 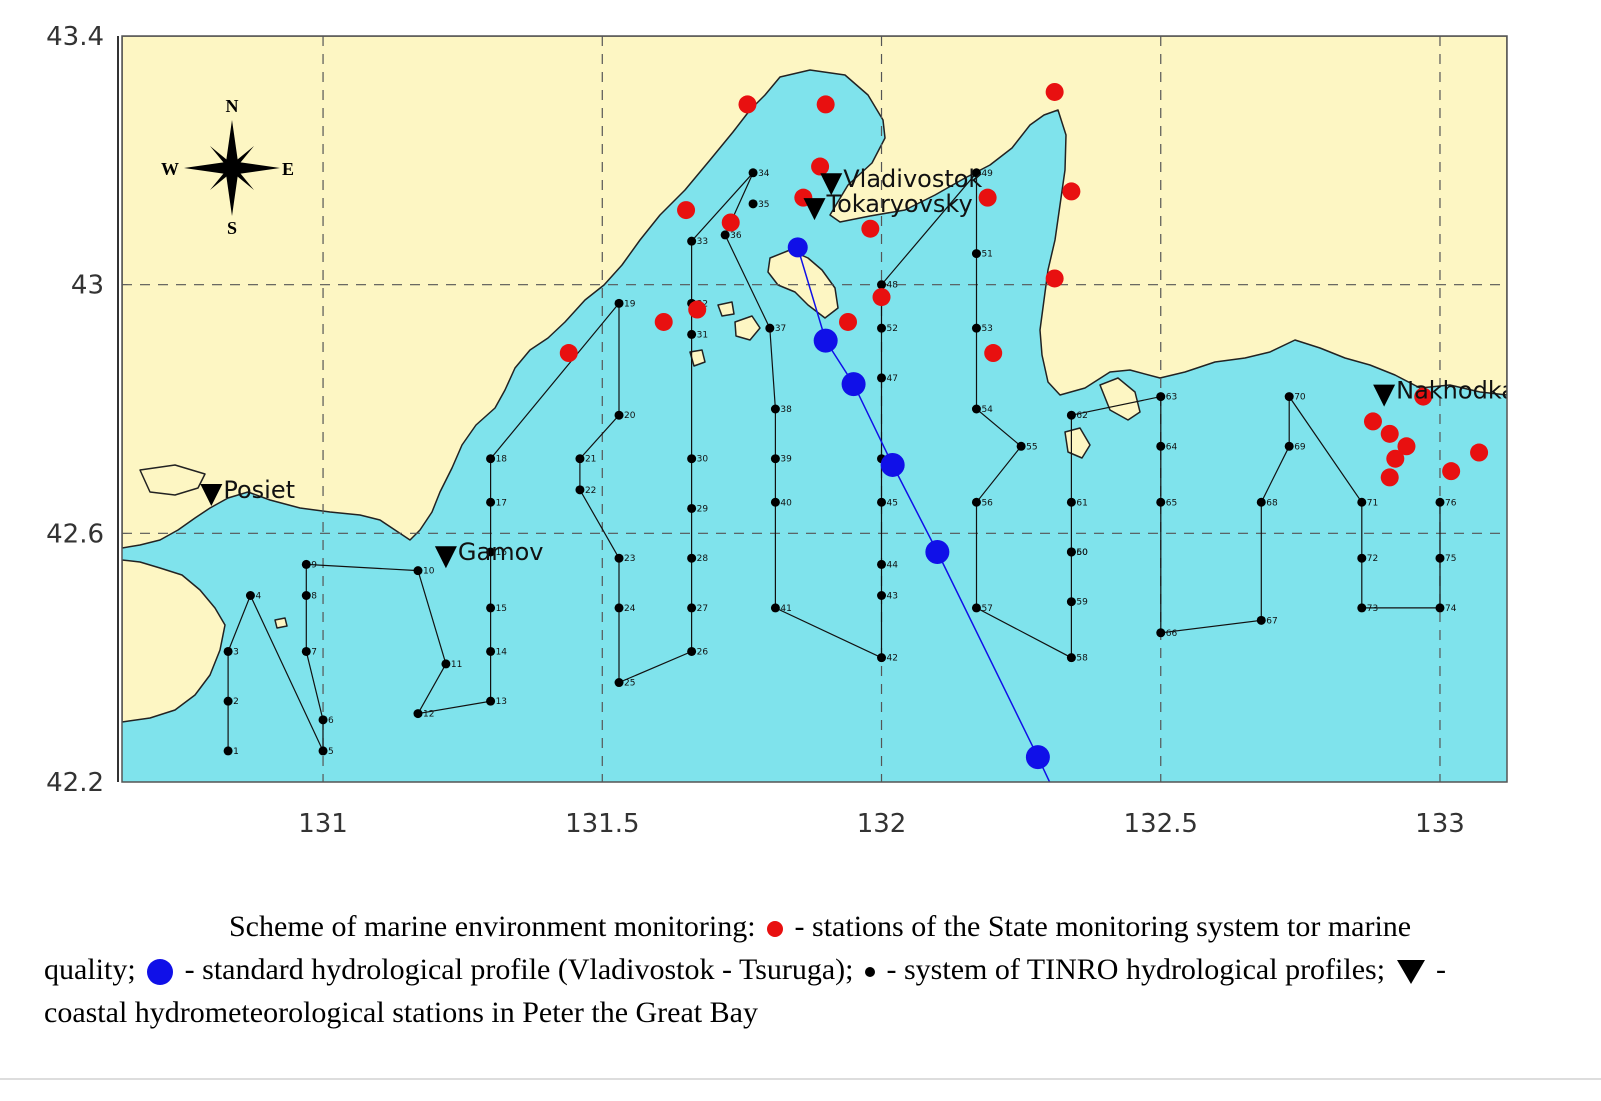 What do you see at coordinates (170, 169) in the screenshot?
I see `compass-west-label: W` at bounding box center [170, 169].